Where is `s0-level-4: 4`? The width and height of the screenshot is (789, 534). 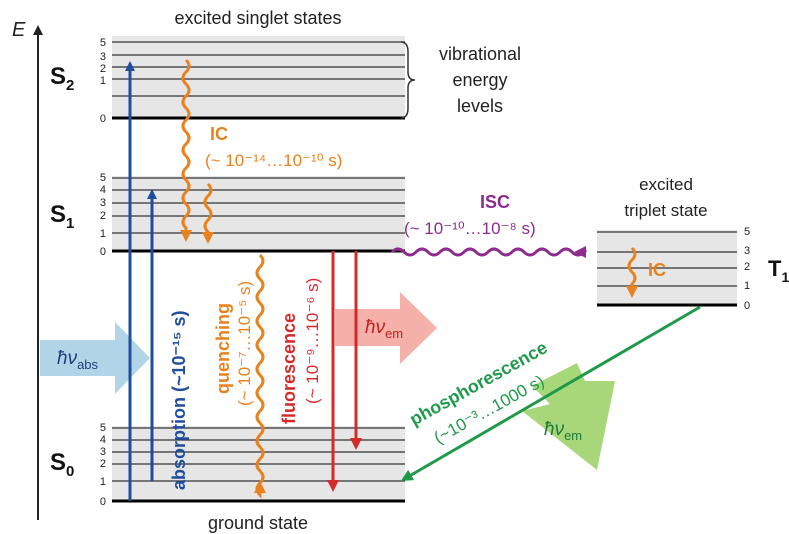 s0-level-4: 4 is located at coordinates (103, 440).